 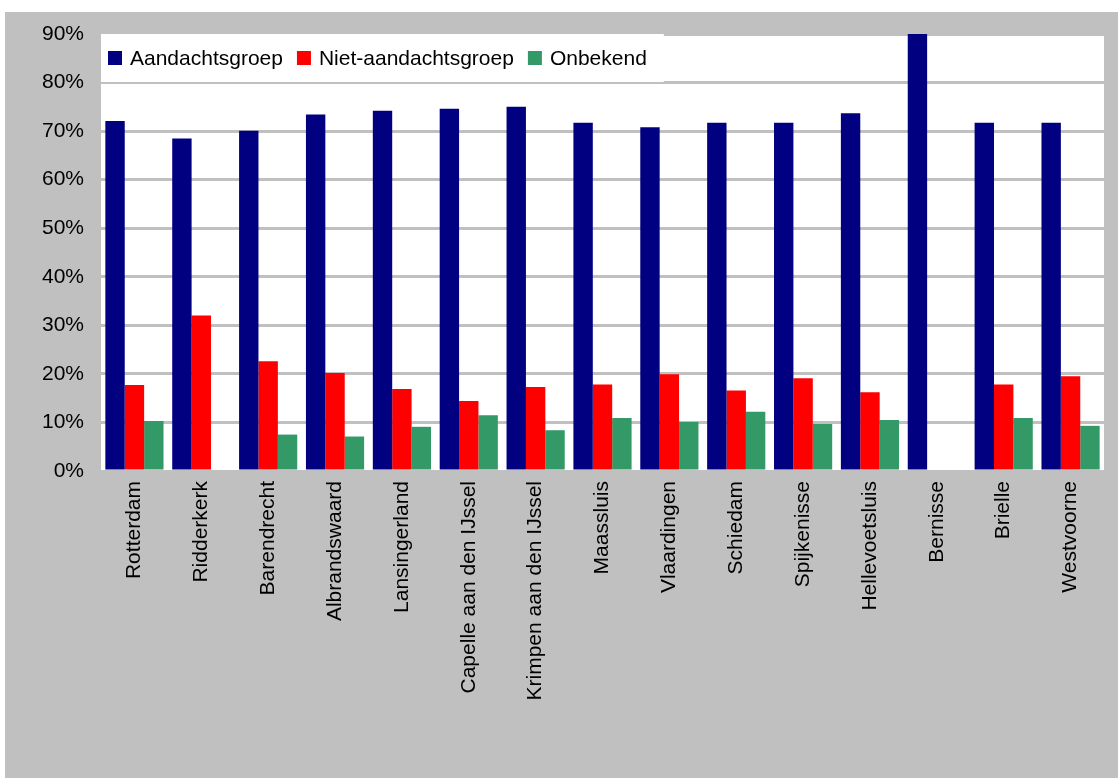 What do you see at coordinates (62, 81) in the screenshot?
I see `y-tick-label: 80%` at bounding box center [62, 81].